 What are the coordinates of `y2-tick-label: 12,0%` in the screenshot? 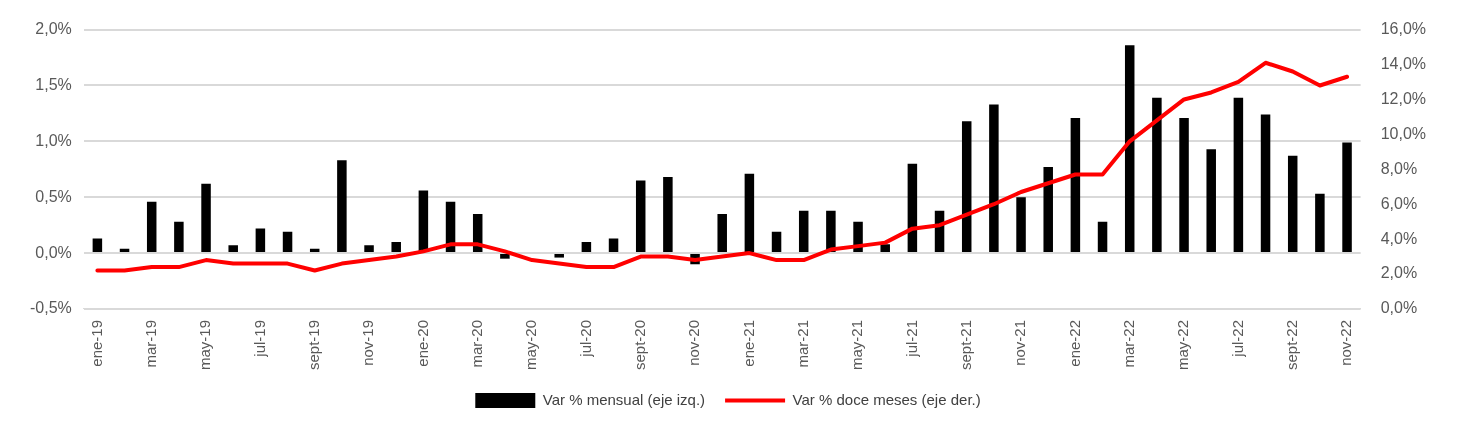 It's located at (1403, 98).